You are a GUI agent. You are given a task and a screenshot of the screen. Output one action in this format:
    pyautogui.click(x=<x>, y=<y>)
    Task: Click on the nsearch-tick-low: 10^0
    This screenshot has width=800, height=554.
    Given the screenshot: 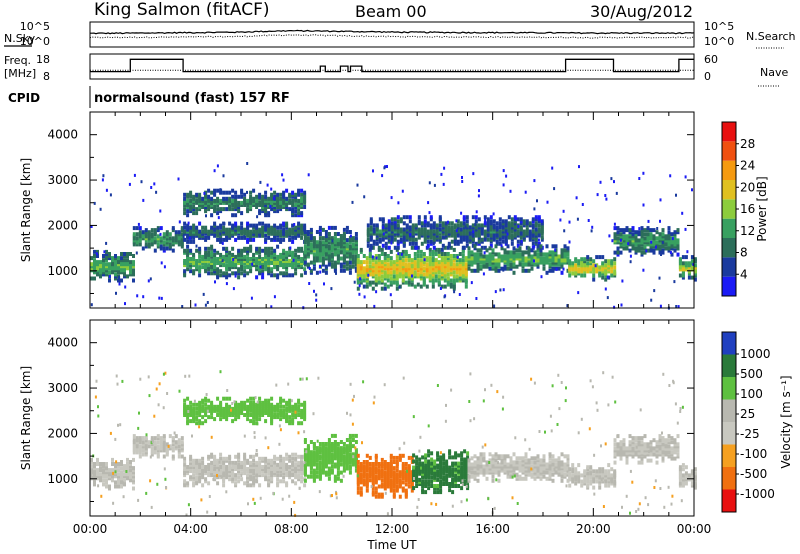 What is the action you would take?
    pyautogui.click(x=719, y=41)
    